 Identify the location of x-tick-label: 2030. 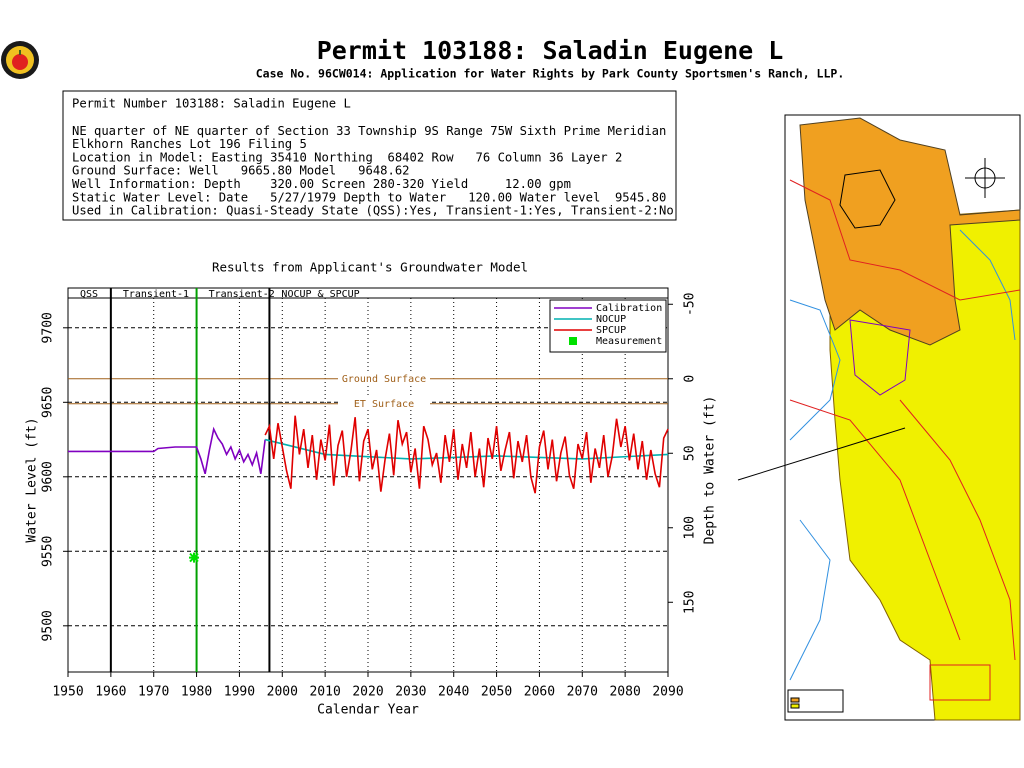
(410, 692).